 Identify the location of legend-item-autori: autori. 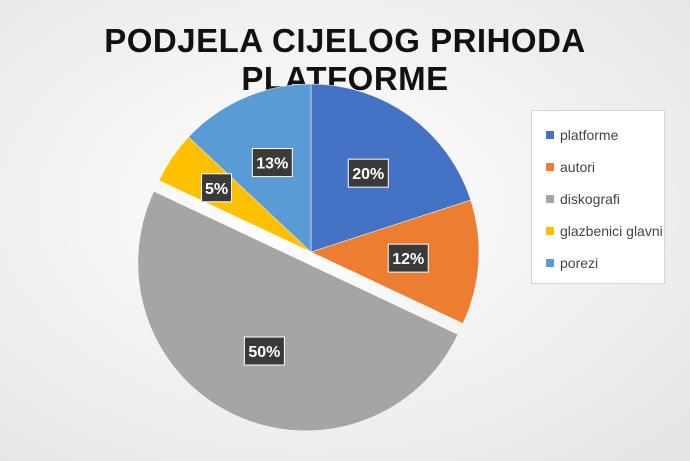
(570, 167).